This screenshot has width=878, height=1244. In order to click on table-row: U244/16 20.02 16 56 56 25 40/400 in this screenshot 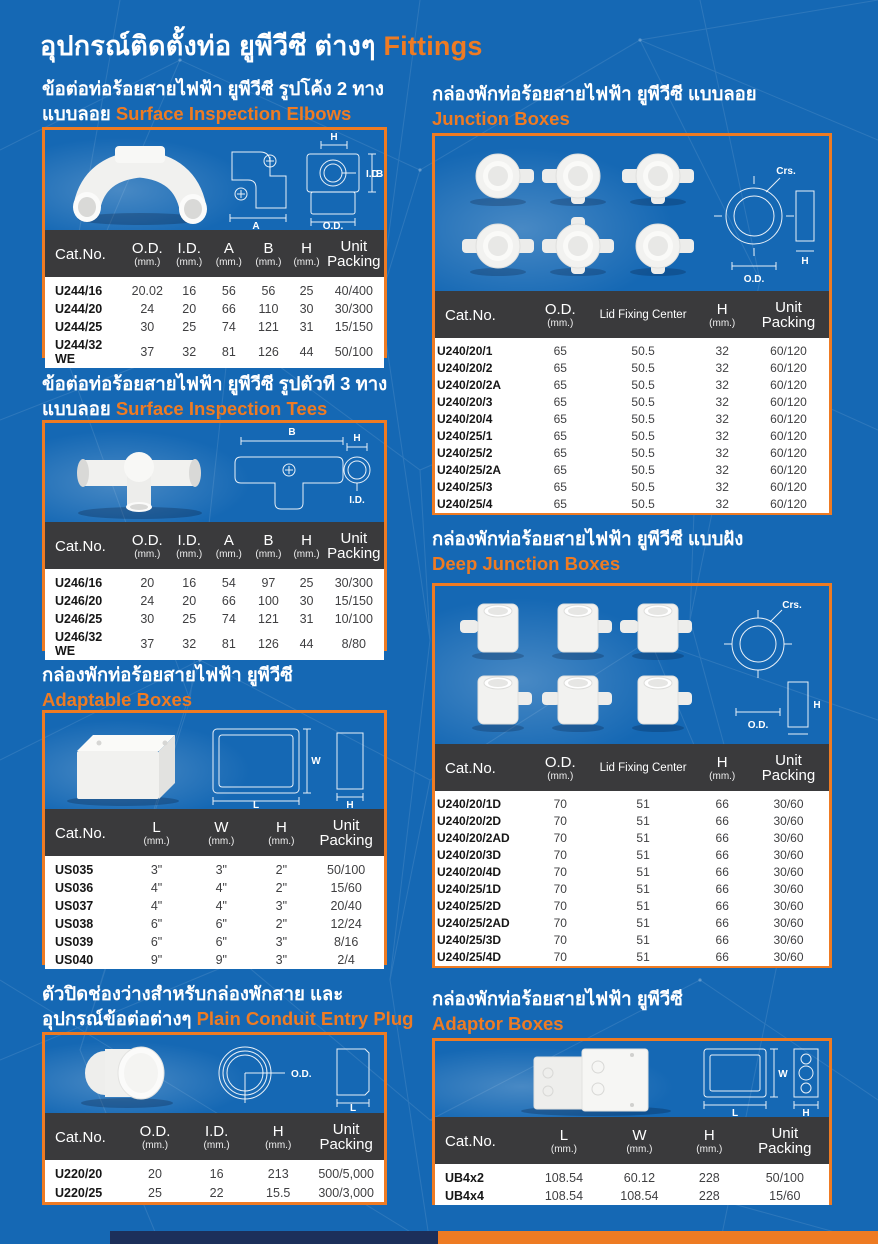, I will do `click(214, 288)`.